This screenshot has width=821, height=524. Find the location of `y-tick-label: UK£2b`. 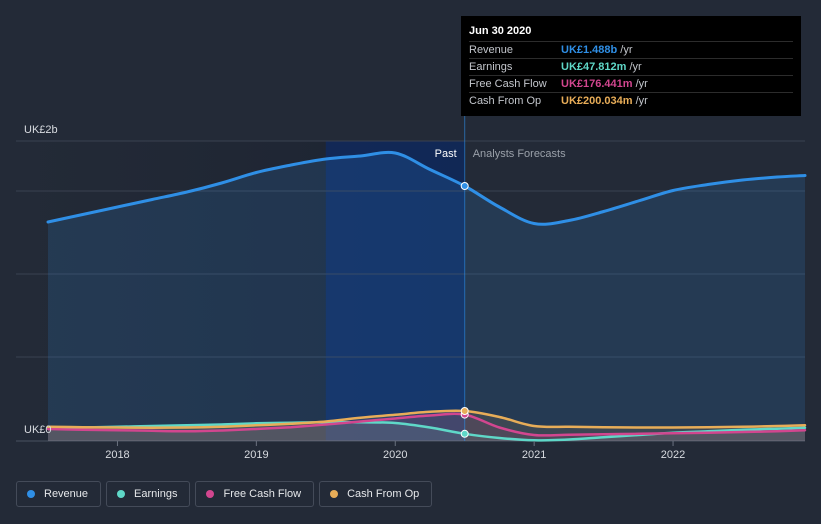

y-tick-label: UK£2b is located at coordinates (41, 130).